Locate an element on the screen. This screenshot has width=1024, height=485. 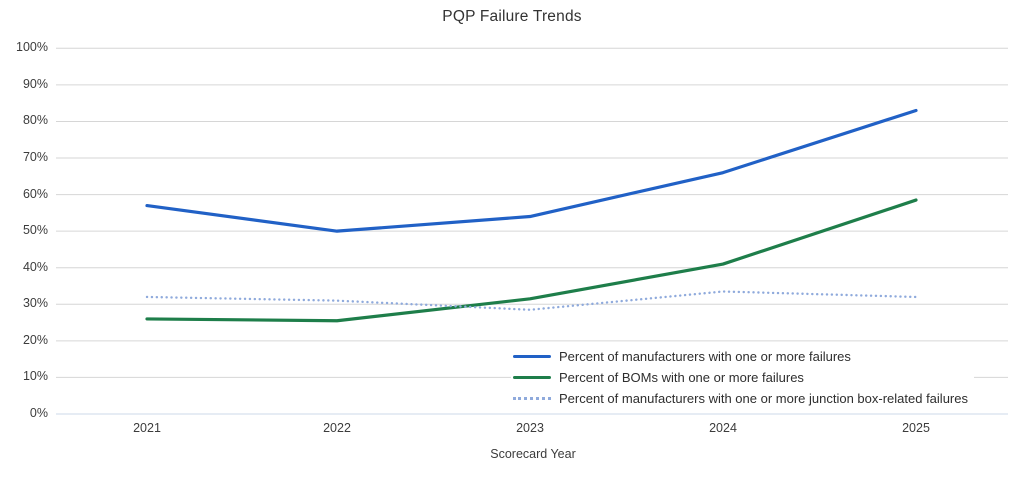
y-tick-label-80: 80% is located at coordinates (35, 120).